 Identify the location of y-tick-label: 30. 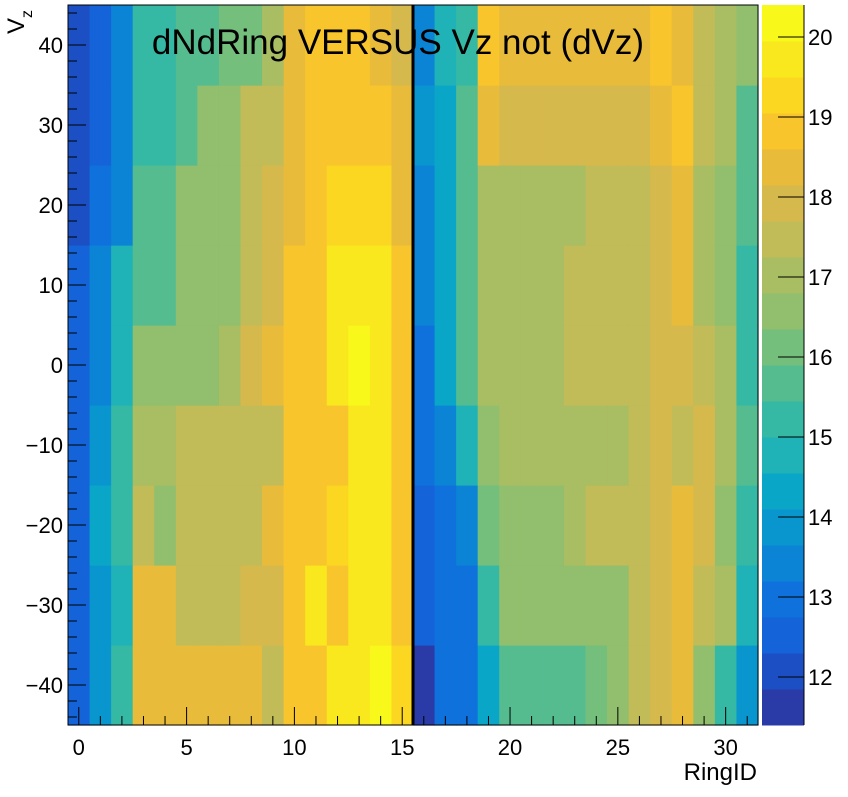
(51, 125).